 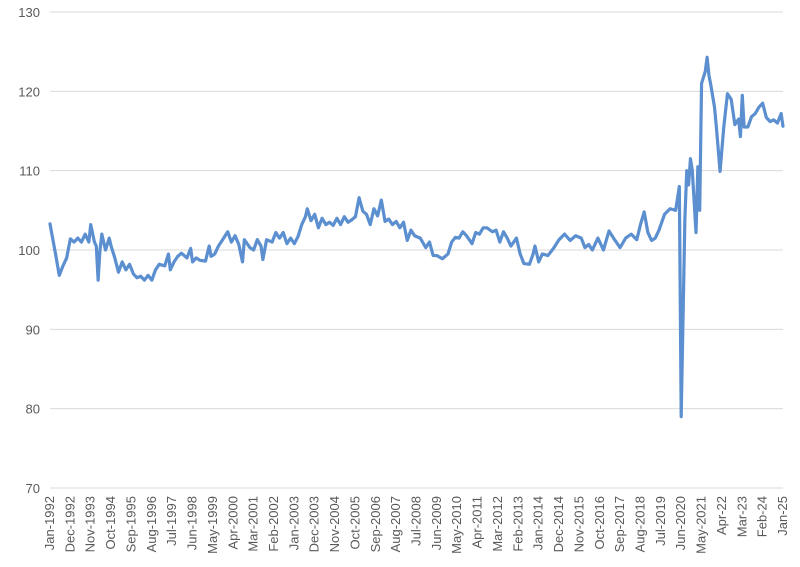 I want to click on x-tick-label: Jan-25, so click(x=782, y=516).